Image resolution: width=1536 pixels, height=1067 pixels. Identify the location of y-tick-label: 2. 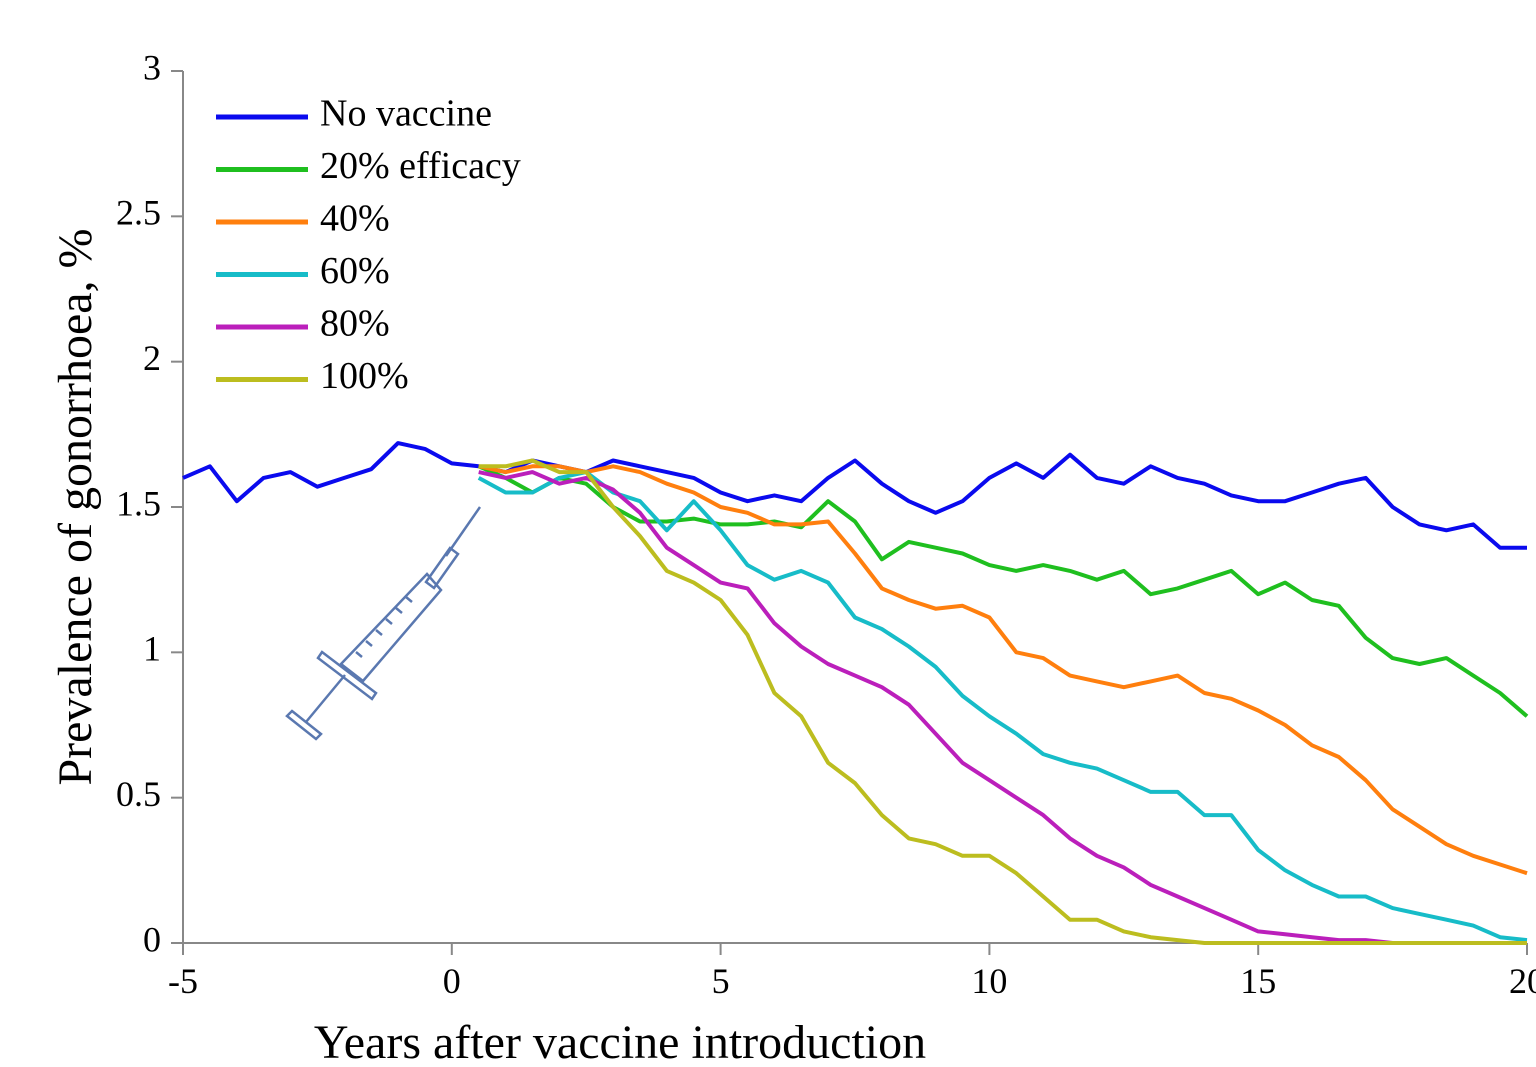
(152, 358).